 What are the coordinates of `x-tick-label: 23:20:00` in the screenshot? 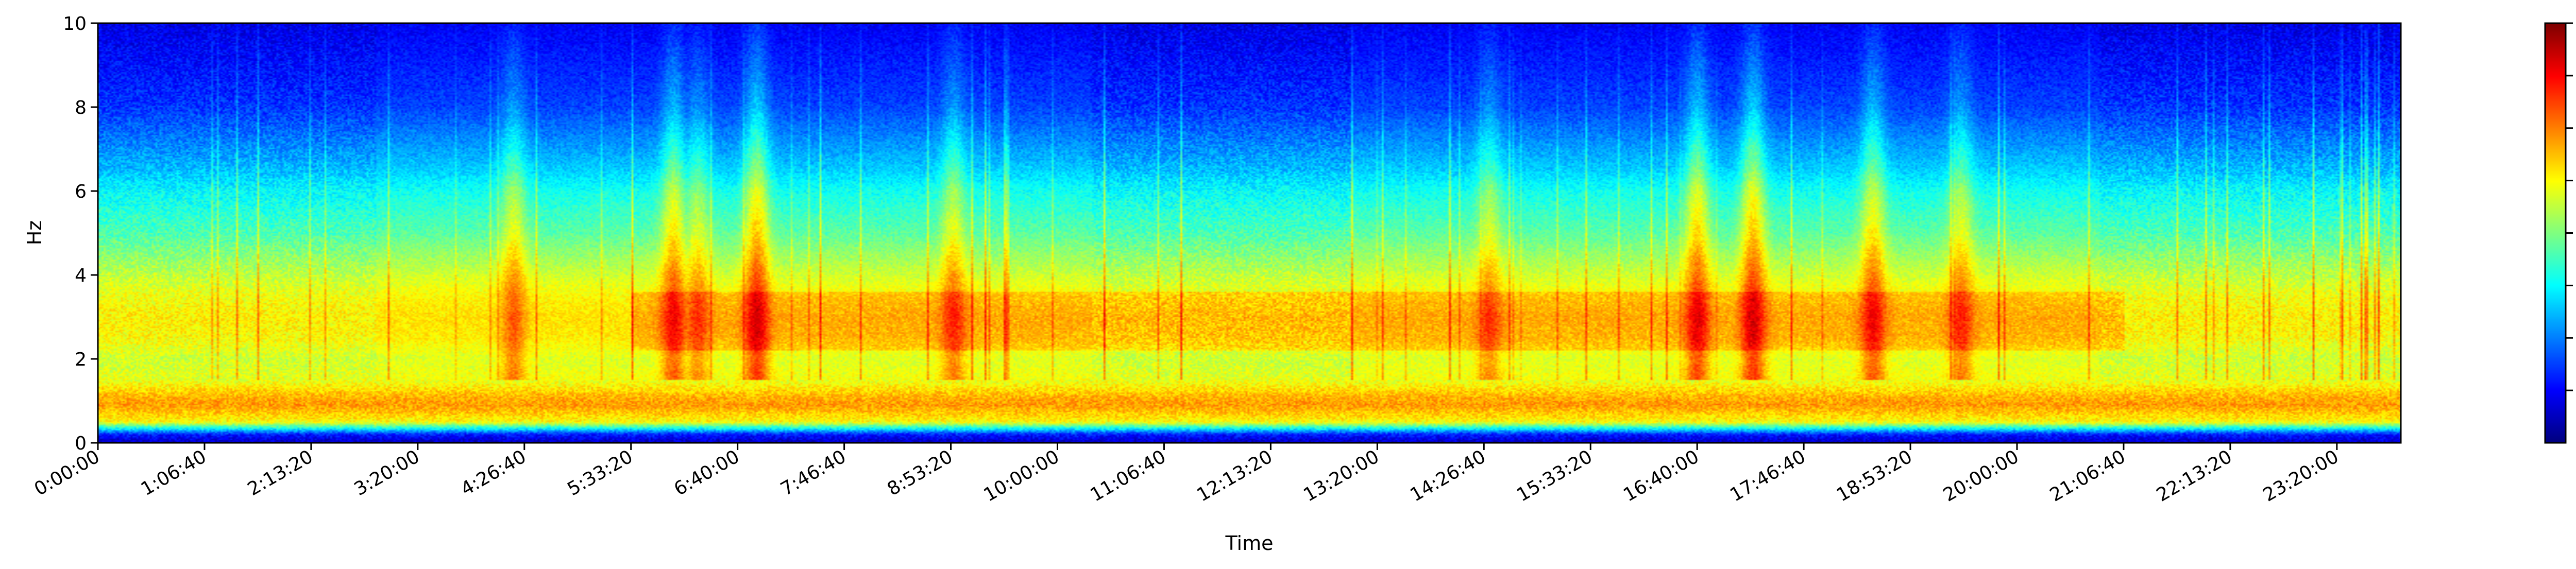 It's located at (2301, 476).